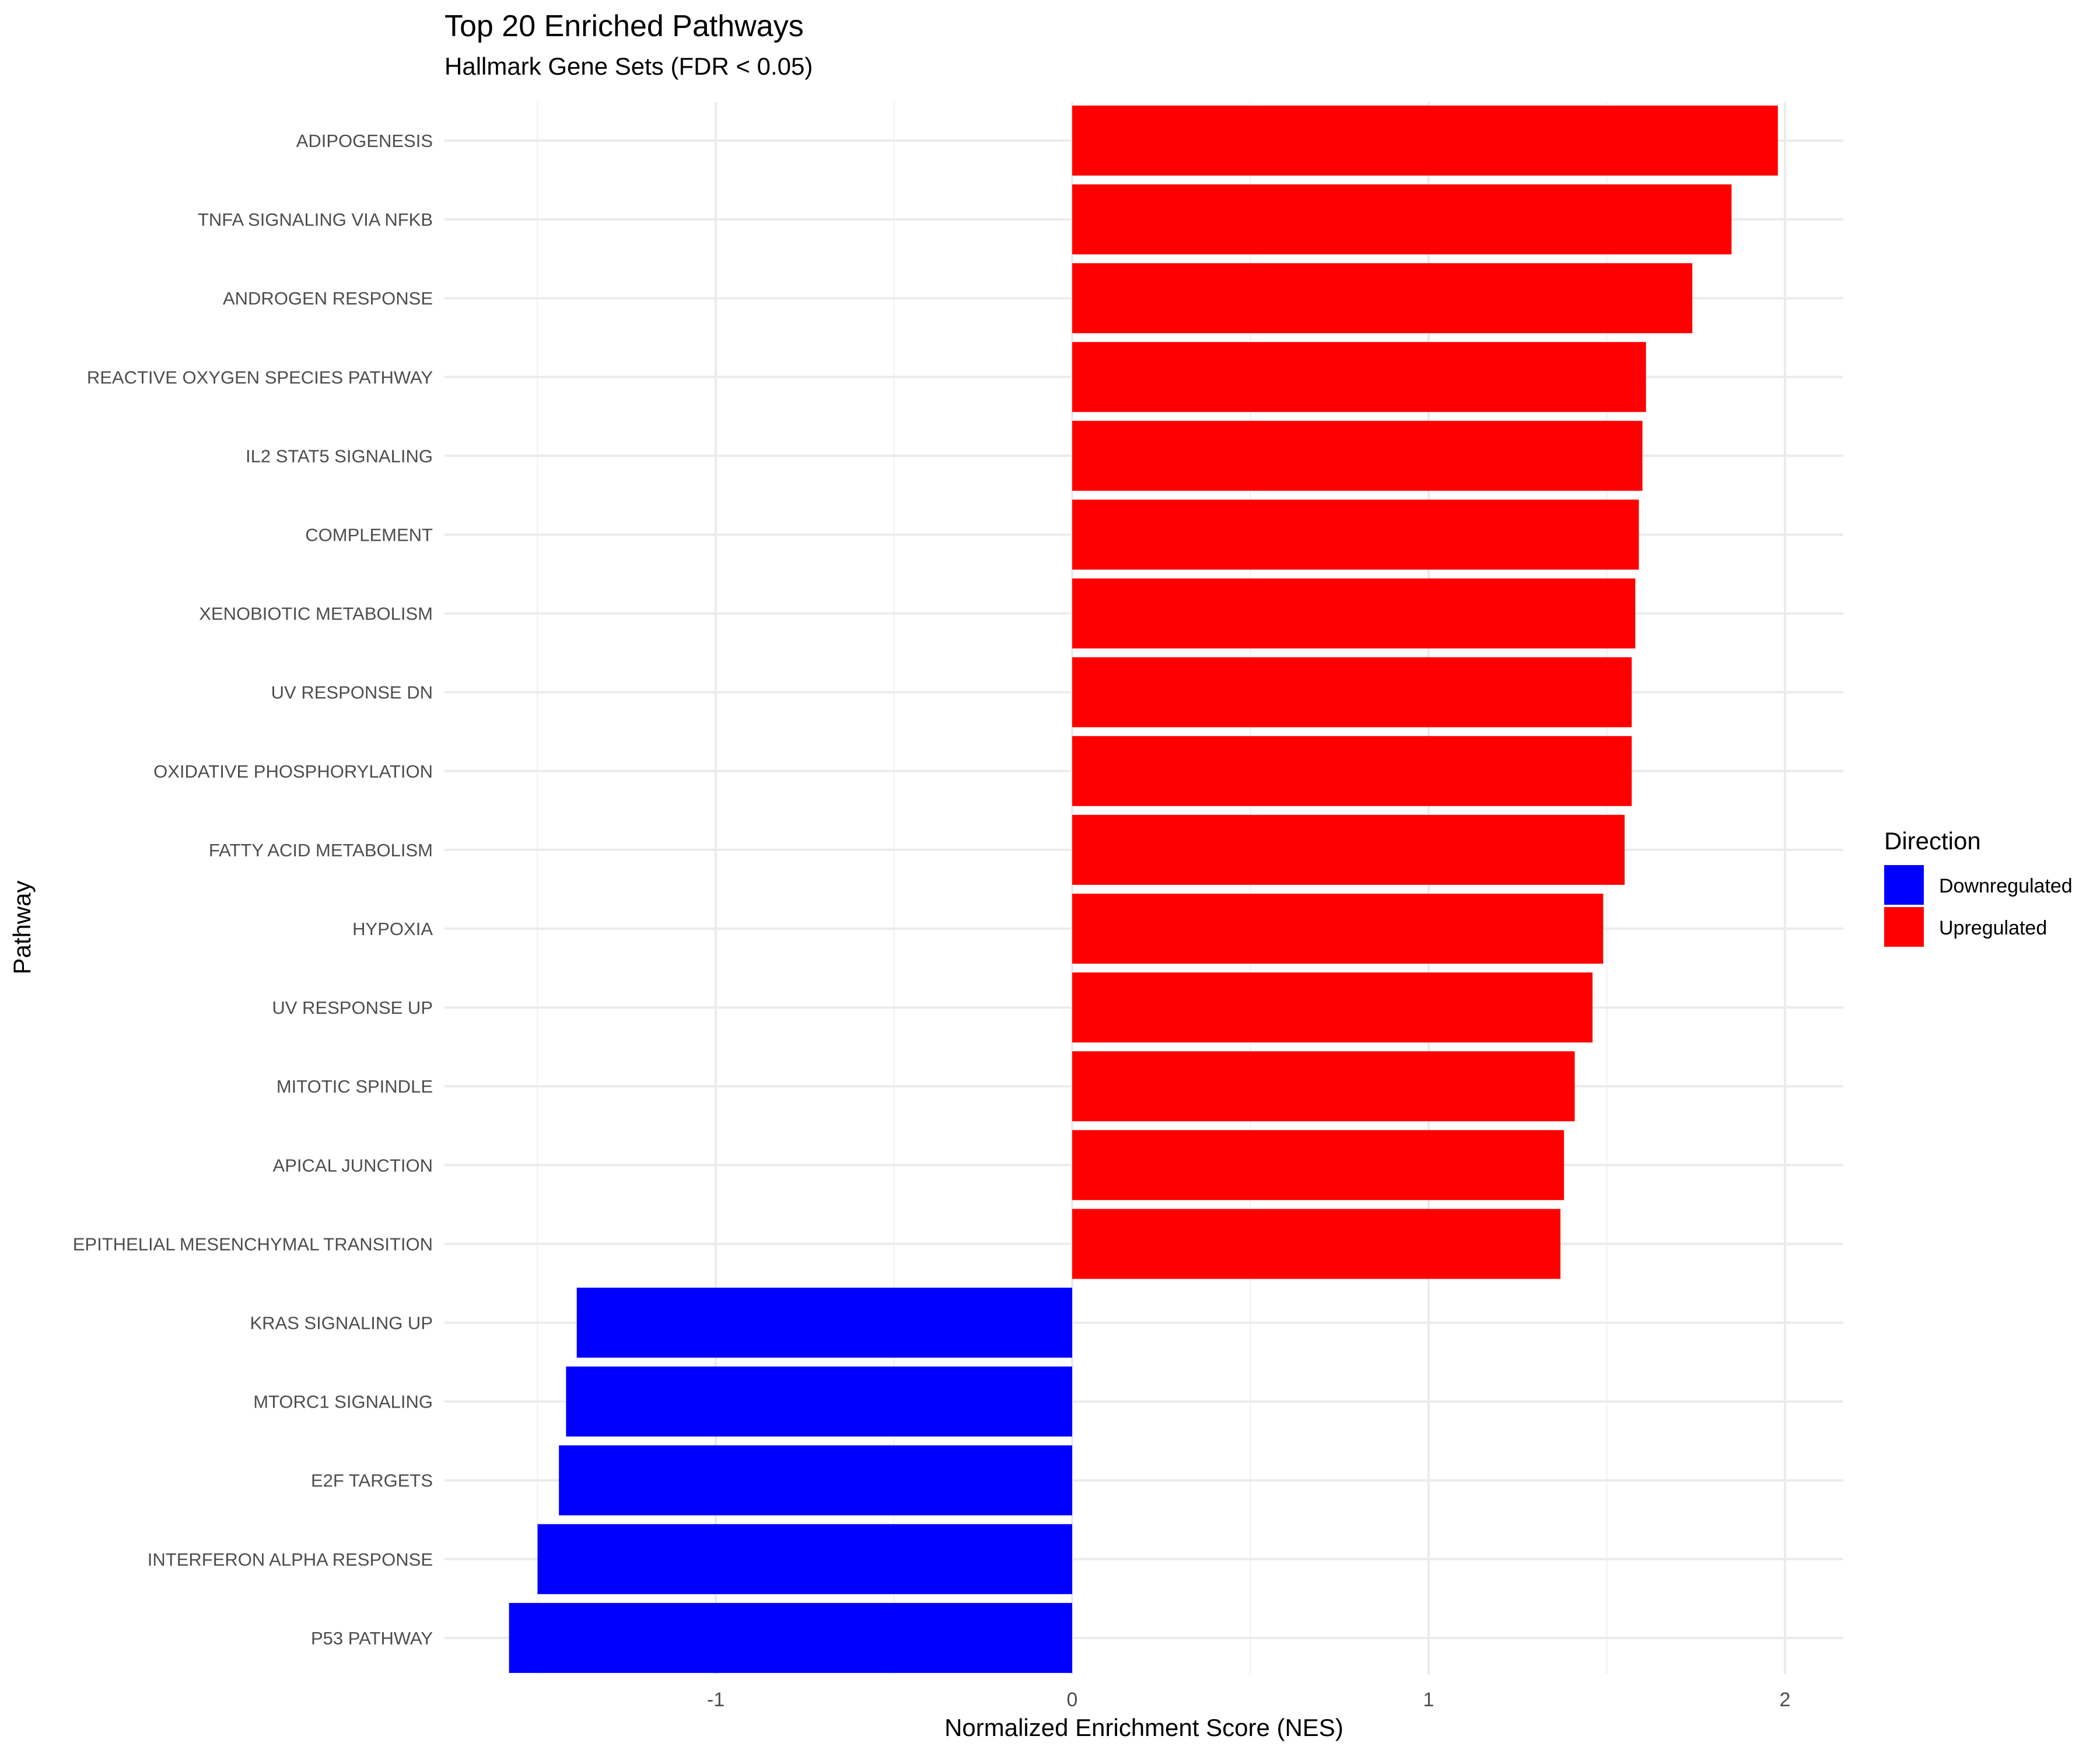 The width and height of the screenshot is (2100, 1750). Describe the element at coordinates (1072, 1700) in the screenshot. I see `x-tick-label: 0` at that location.